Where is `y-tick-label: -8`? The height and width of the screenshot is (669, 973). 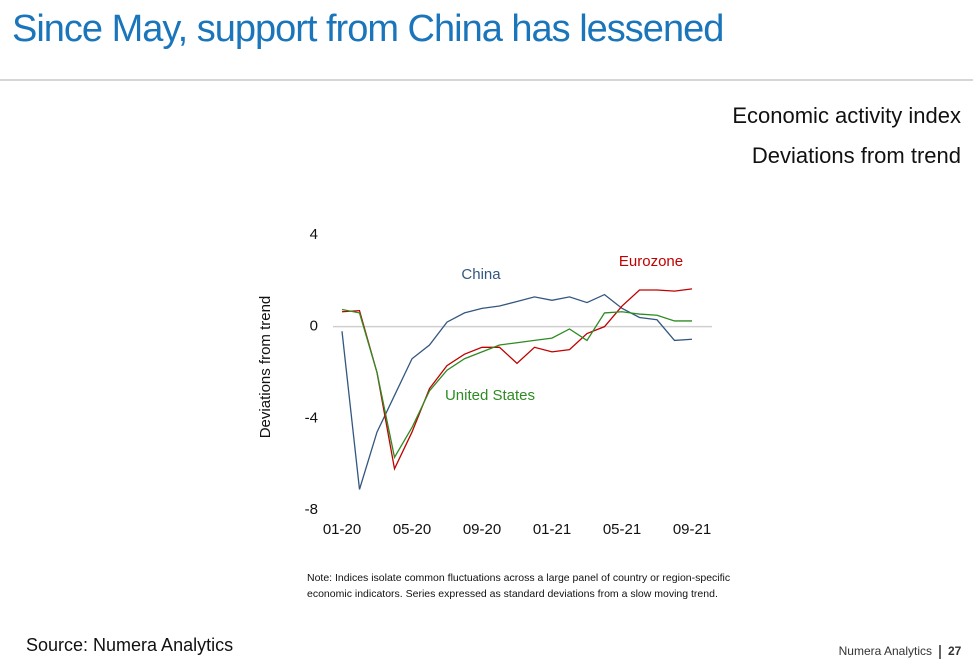
y-tick-label: -8 is located at coordinates (311, 509).